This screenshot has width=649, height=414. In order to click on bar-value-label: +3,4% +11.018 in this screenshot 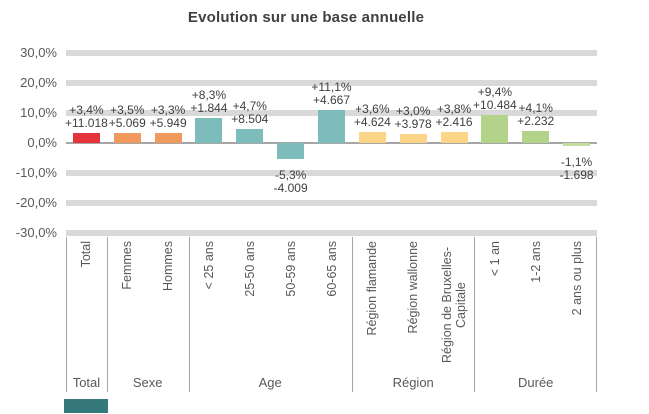, I will do `click(86, 116)`.